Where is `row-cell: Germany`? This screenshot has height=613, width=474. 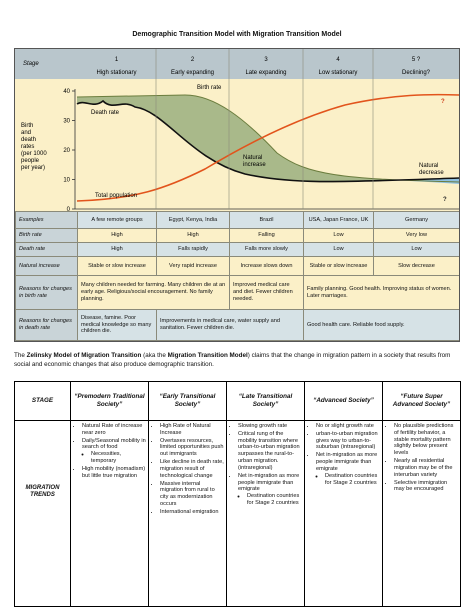
row-cell: Germany is located at coordinates (416, 220).